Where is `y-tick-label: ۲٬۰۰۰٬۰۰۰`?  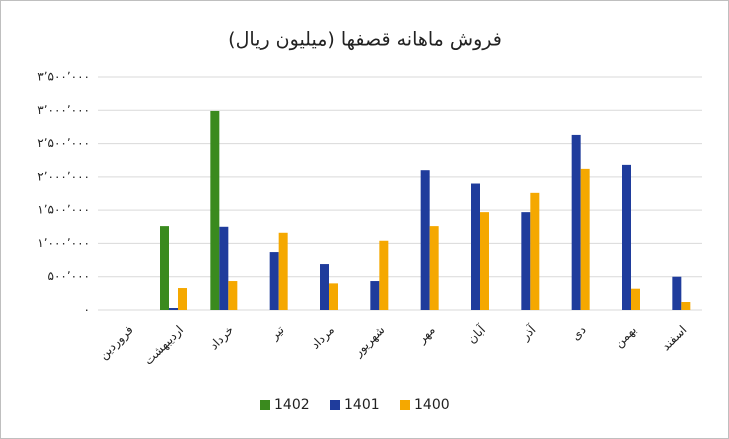 y-tick-label: ۲٬۰۰۰٬۰۰۰ is located at coordinates (63, 176).